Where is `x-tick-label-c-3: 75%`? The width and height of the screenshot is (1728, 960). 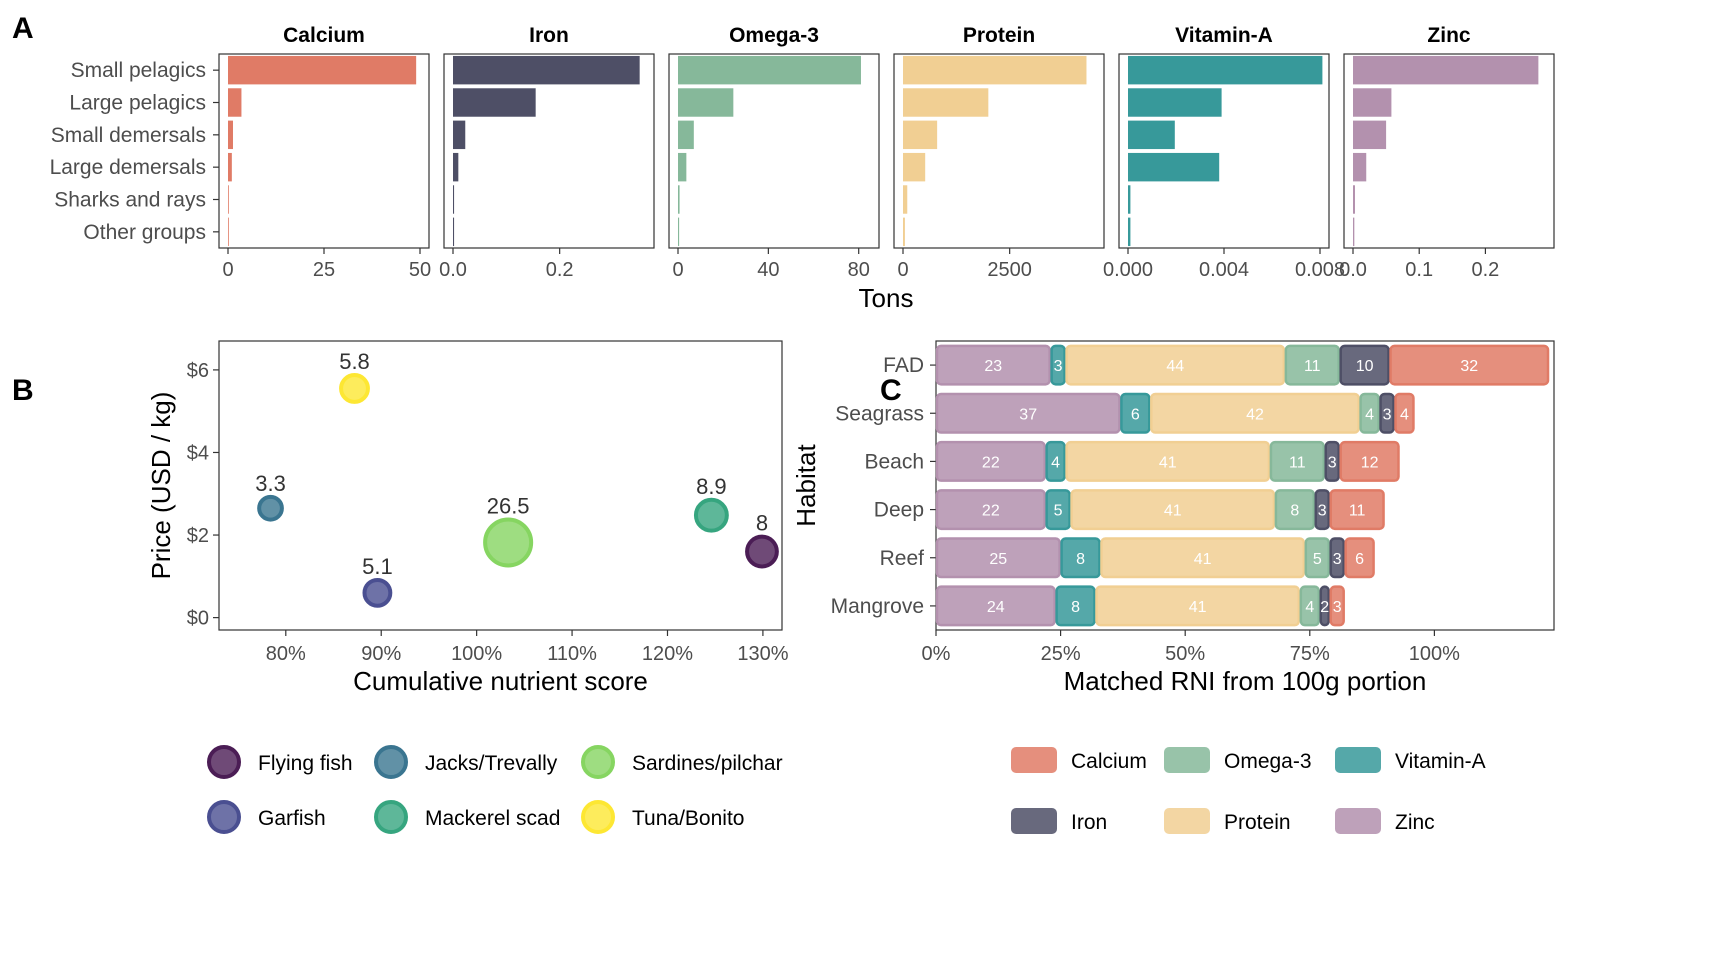 x-tick-label-c-3: 75% is located at coordinates (1310, 654).